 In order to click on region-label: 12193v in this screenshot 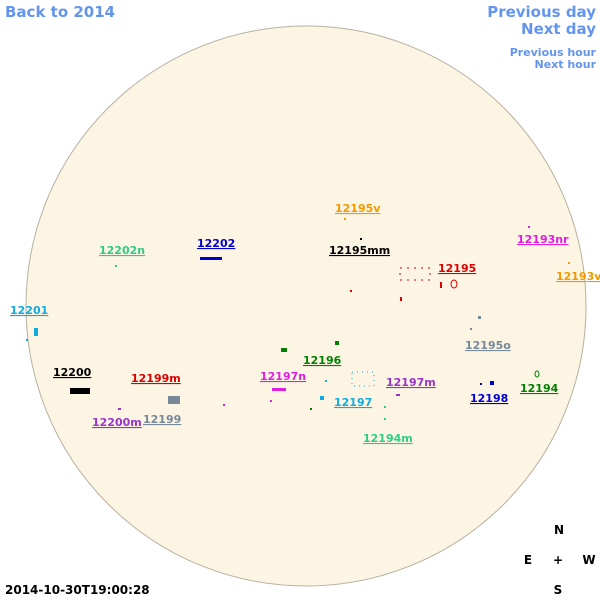, I will do `click(578, 276)`.